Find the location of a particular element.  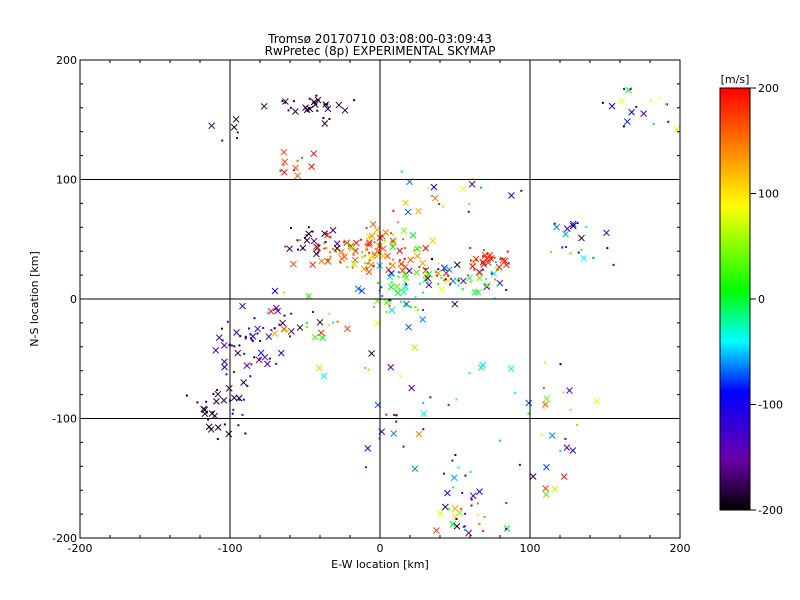

colorbar-tick-label: 0 is located at coordinates (761, 299).